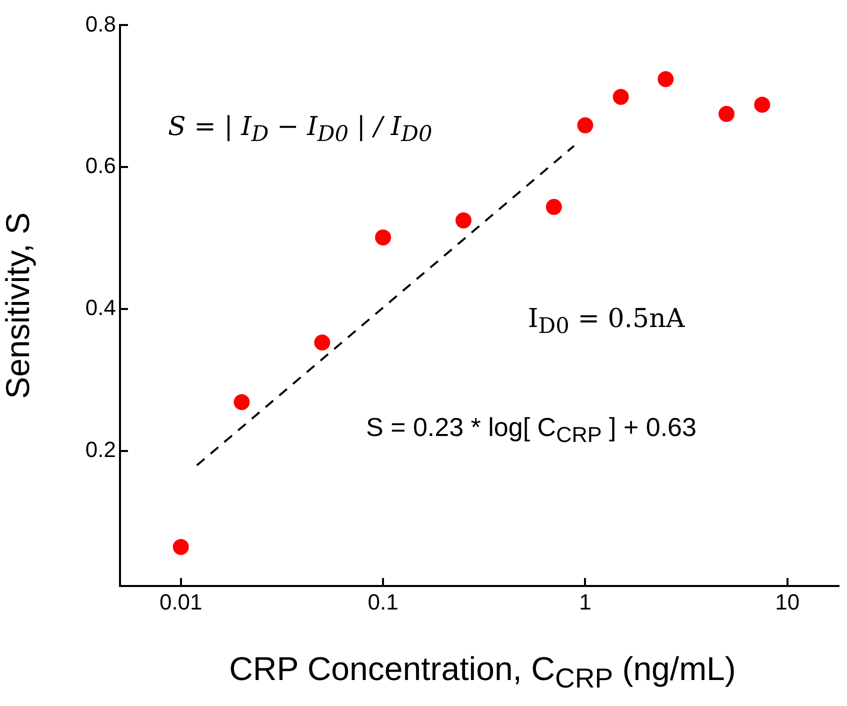 The height and width of the screenshot is (706, 847). What do you see at coordinates (100, 307) in the screenshot?
I see `y-tick-label: 0.4` at bounding box center [100, 307].